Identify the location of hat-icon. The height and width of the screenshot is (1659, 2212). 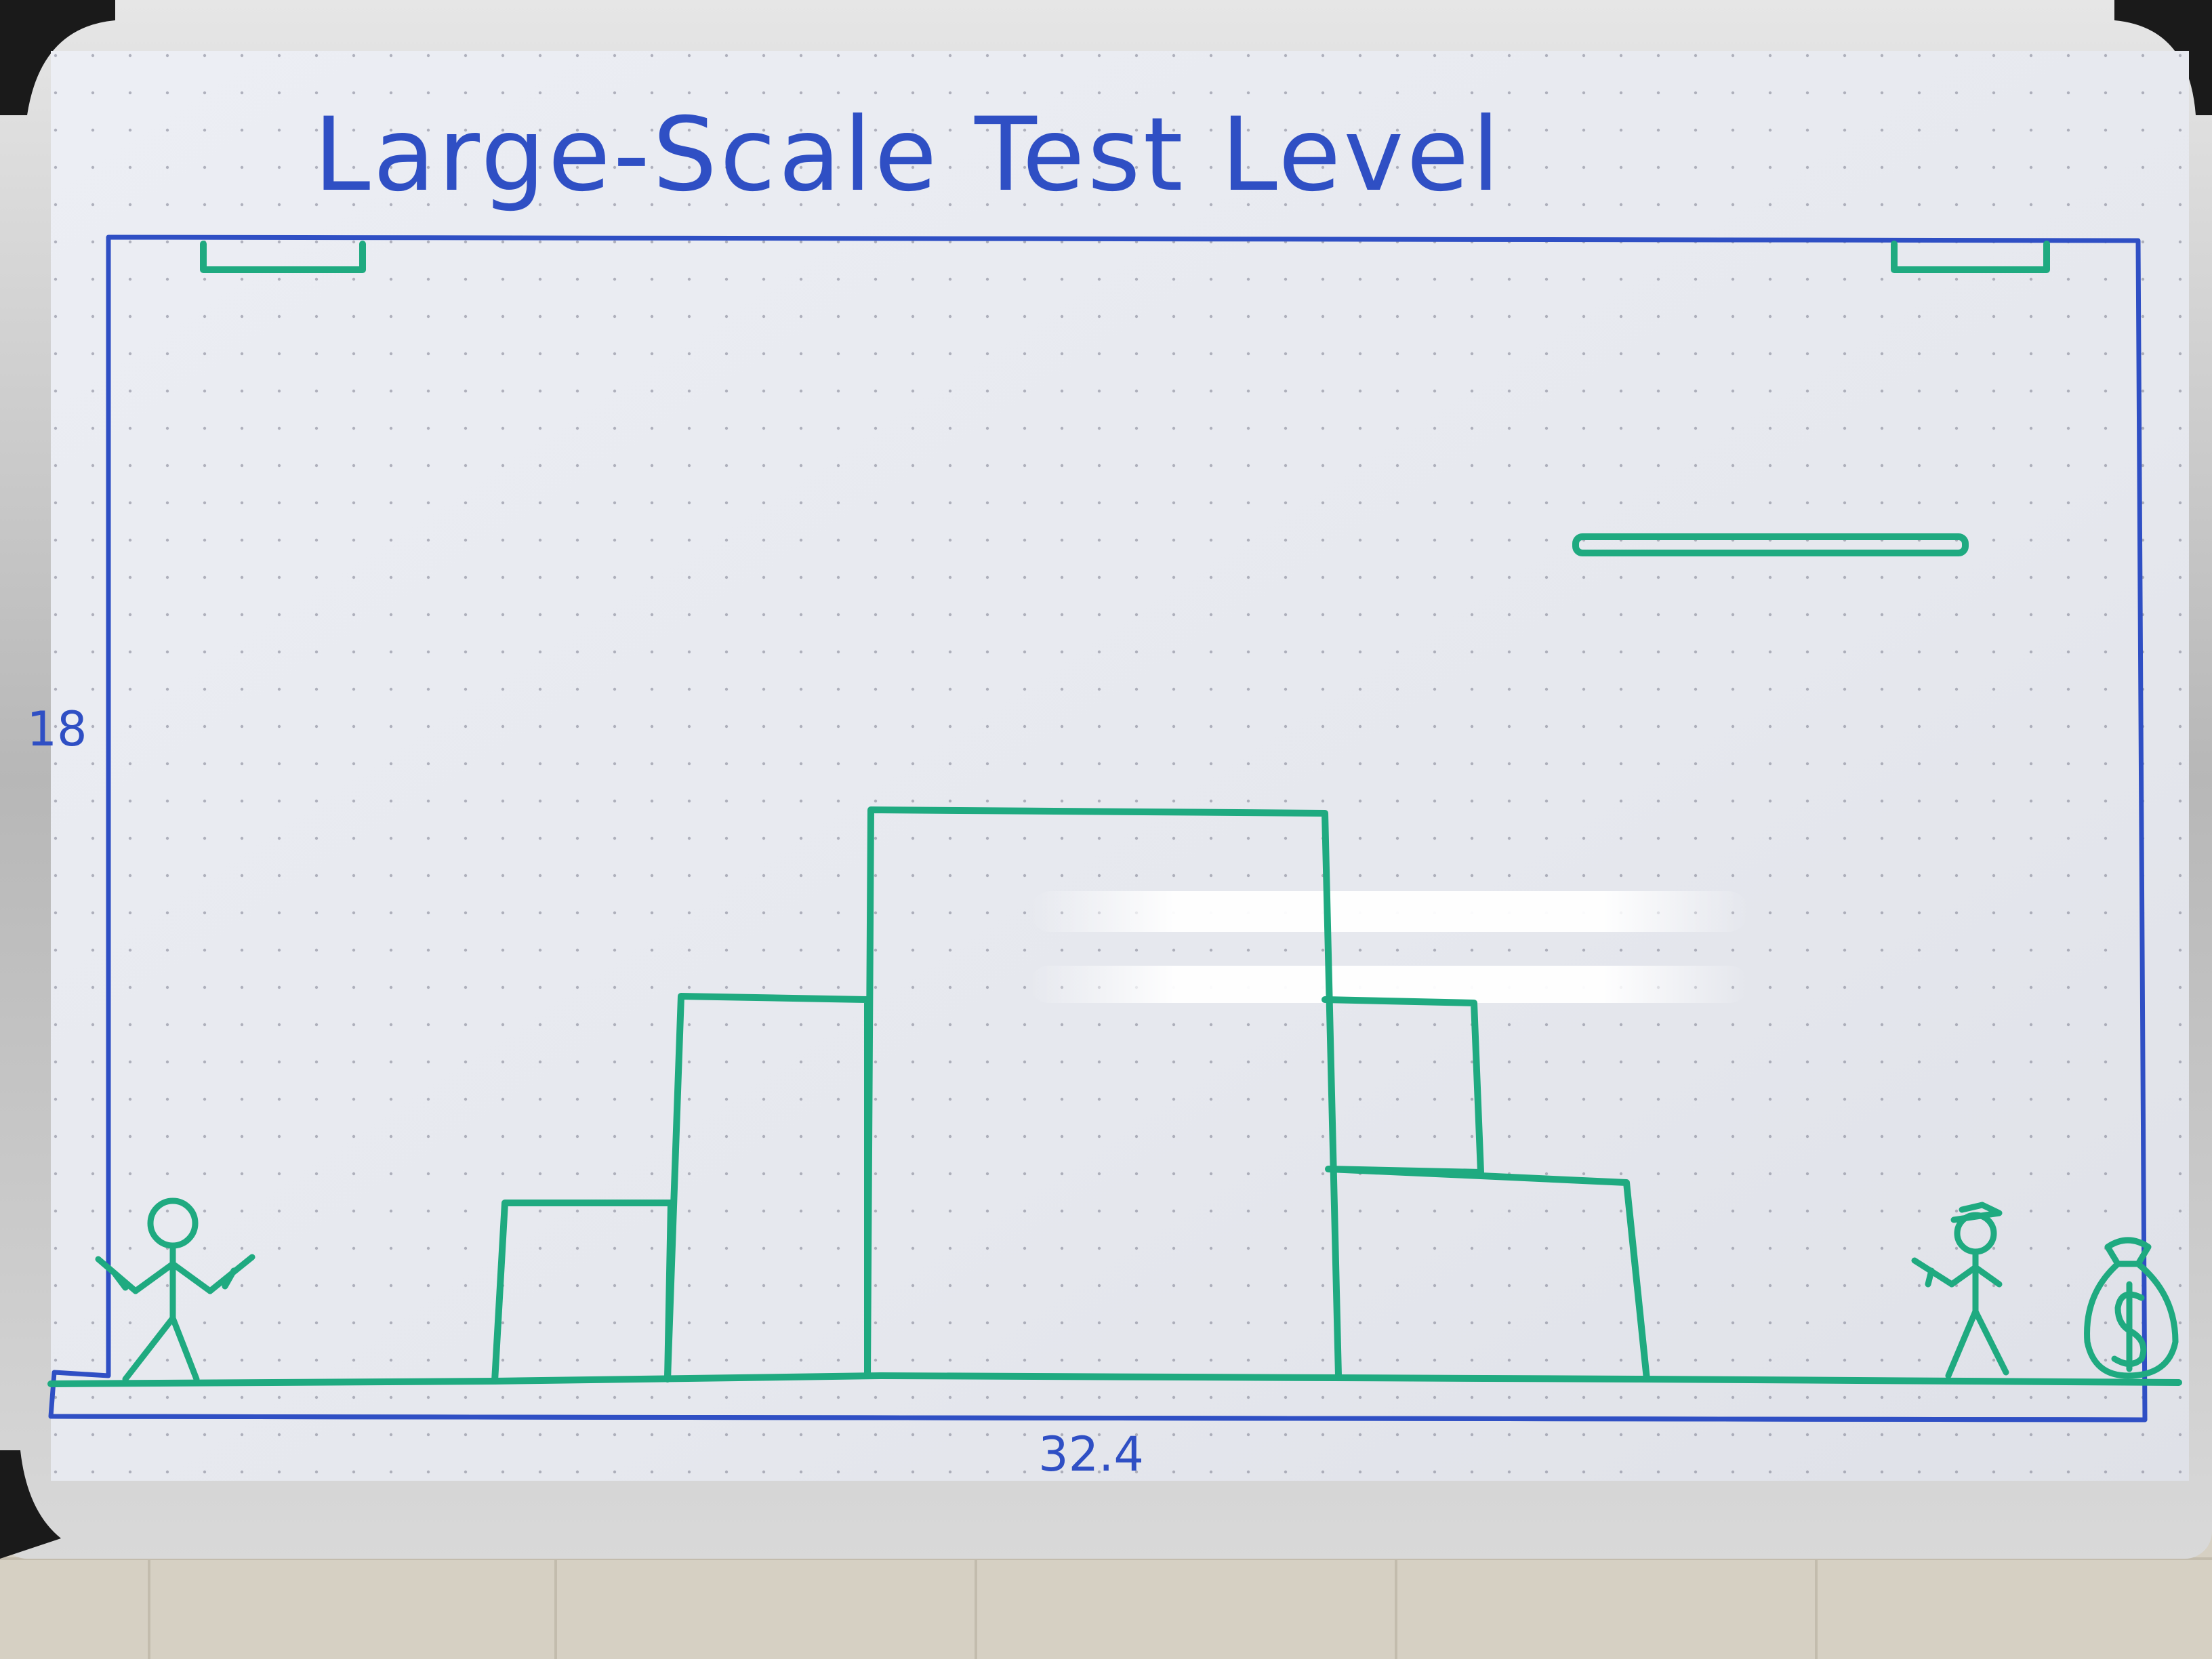
(1976, 1212).